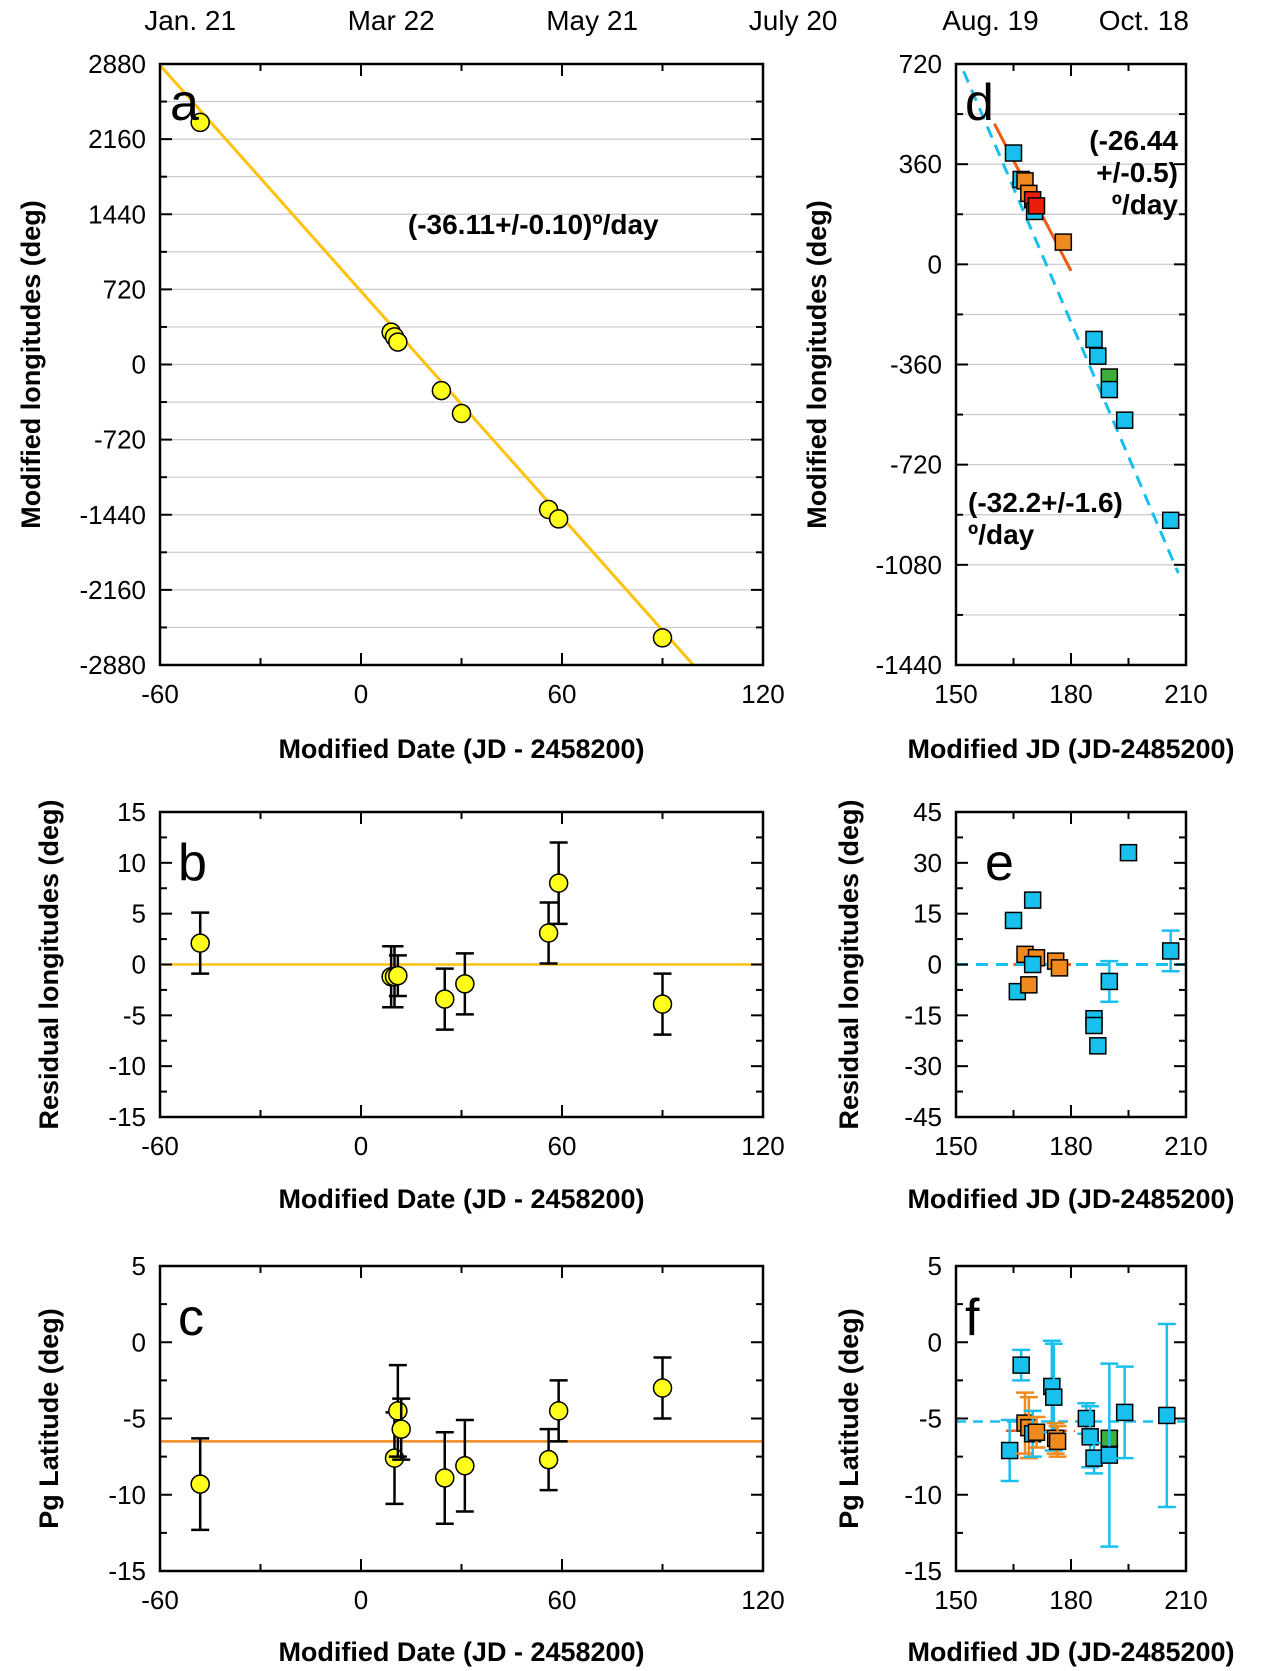  I want to click on y-tick-label: 30, so click(927, 863).